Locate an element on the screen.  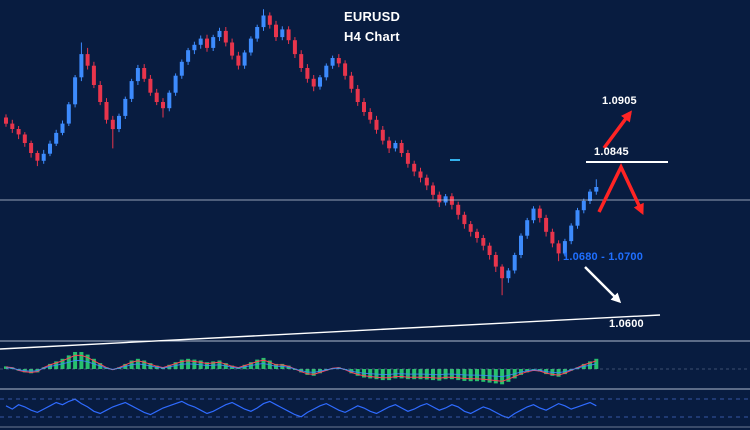
resistance-price-label: 1.0845 is located at coordinates (611, 152).